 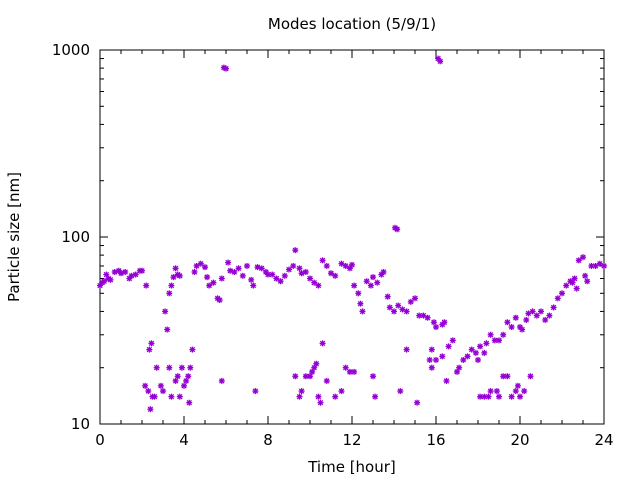 I want to click on y-tick-label: 1000, so click(x=71, y=50).